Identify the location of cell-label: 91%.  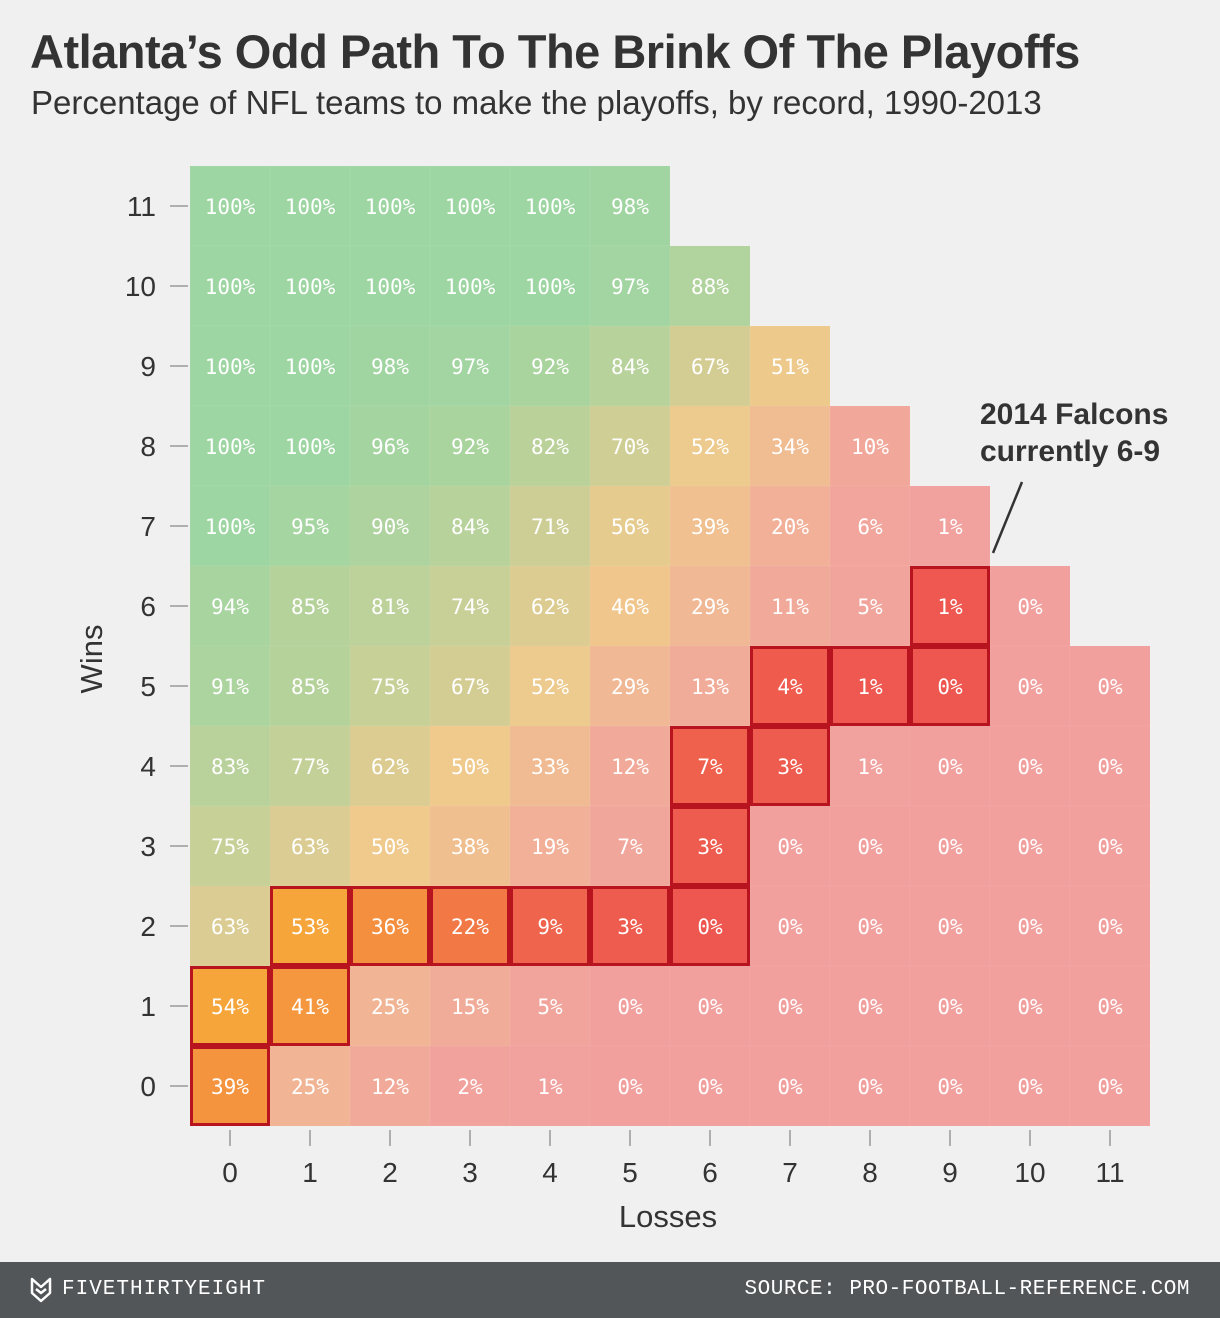
(230, 687).